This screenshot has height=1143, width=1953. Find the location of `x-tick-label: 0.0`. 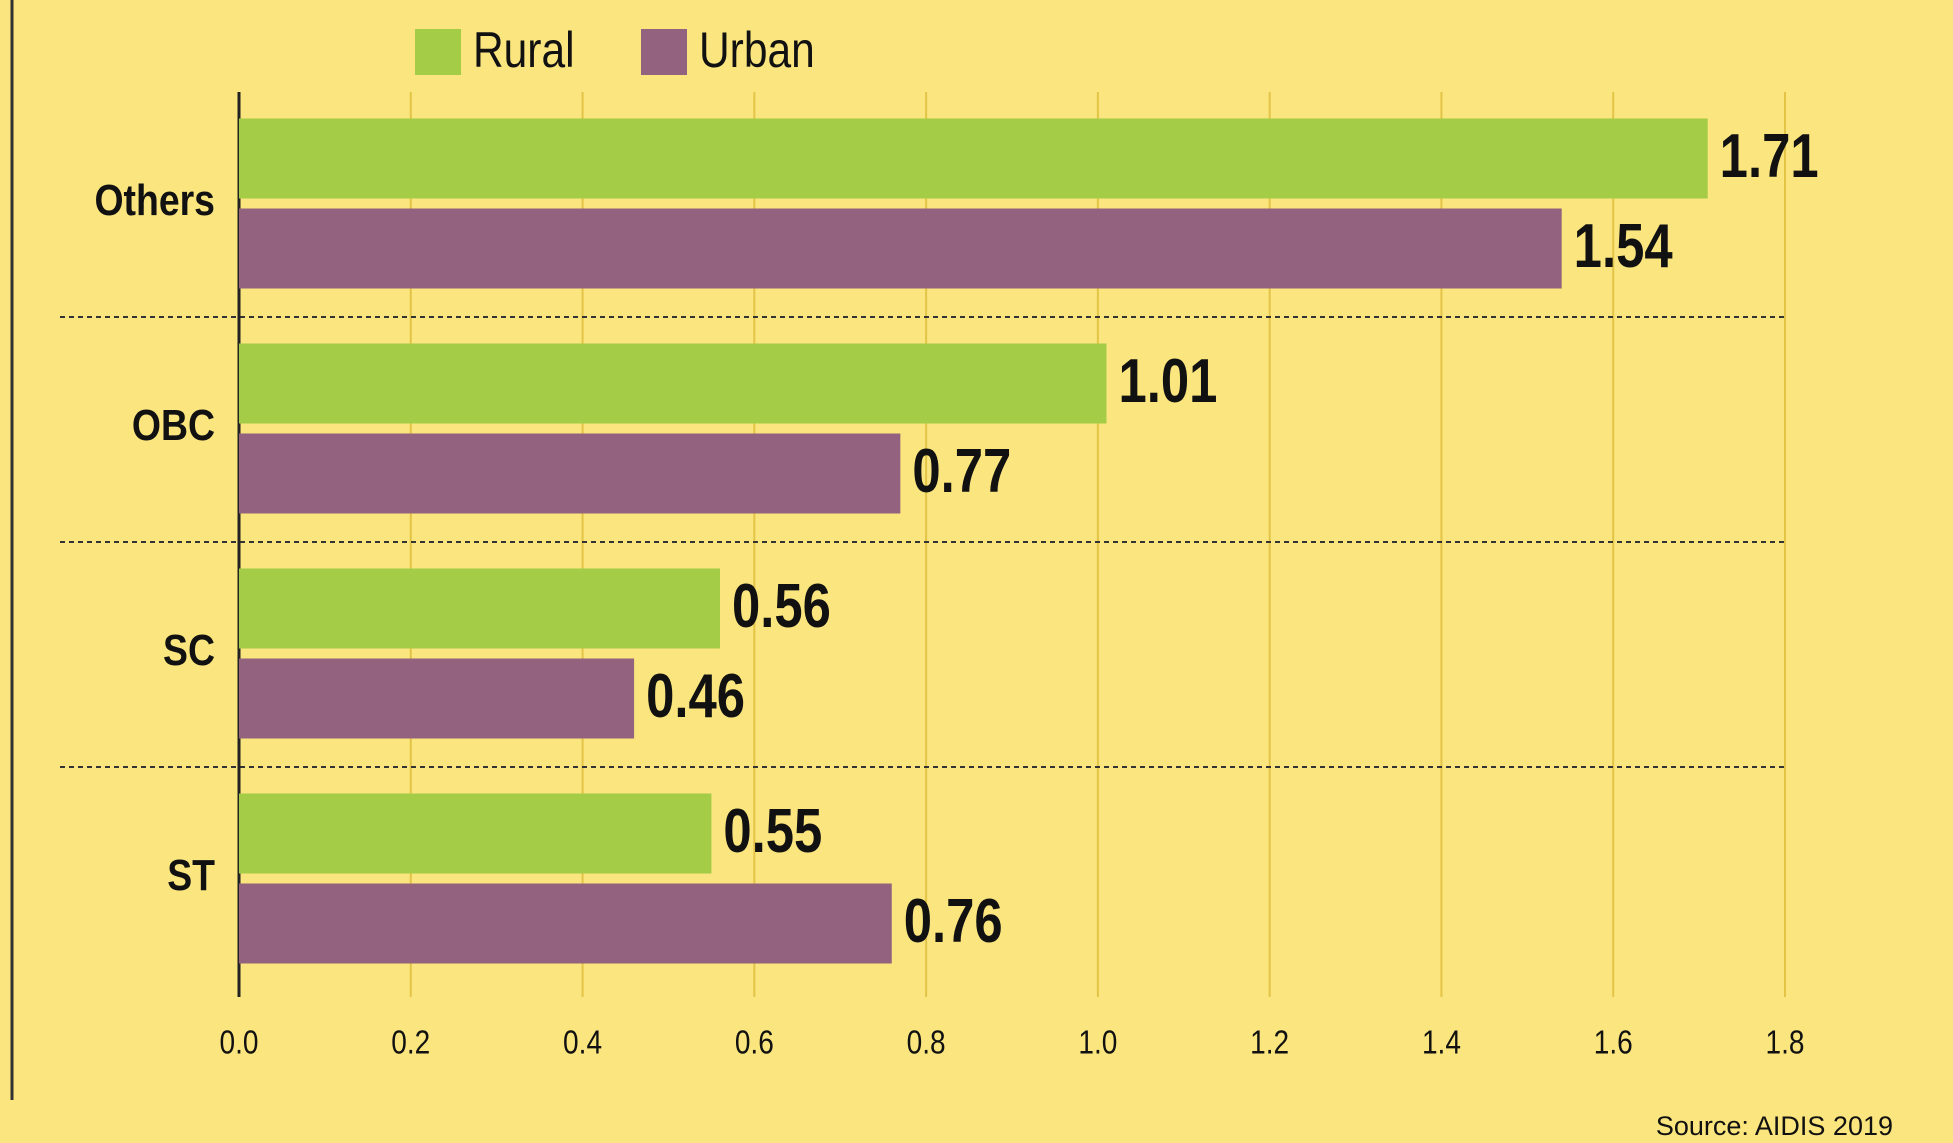

x-tick-label: 0.0 is located at coordinates (239, 1043).